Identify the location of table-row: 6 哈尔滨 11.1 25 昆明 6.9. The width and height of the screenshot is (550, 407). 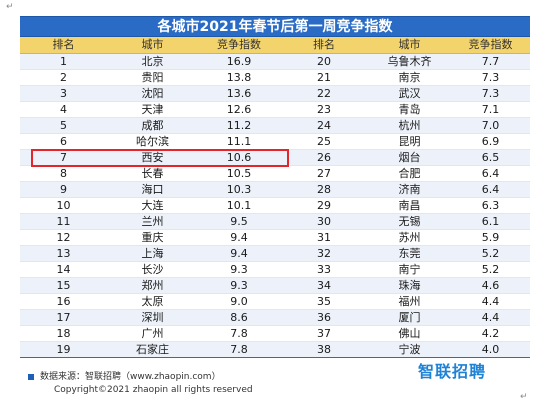
(275, 141).